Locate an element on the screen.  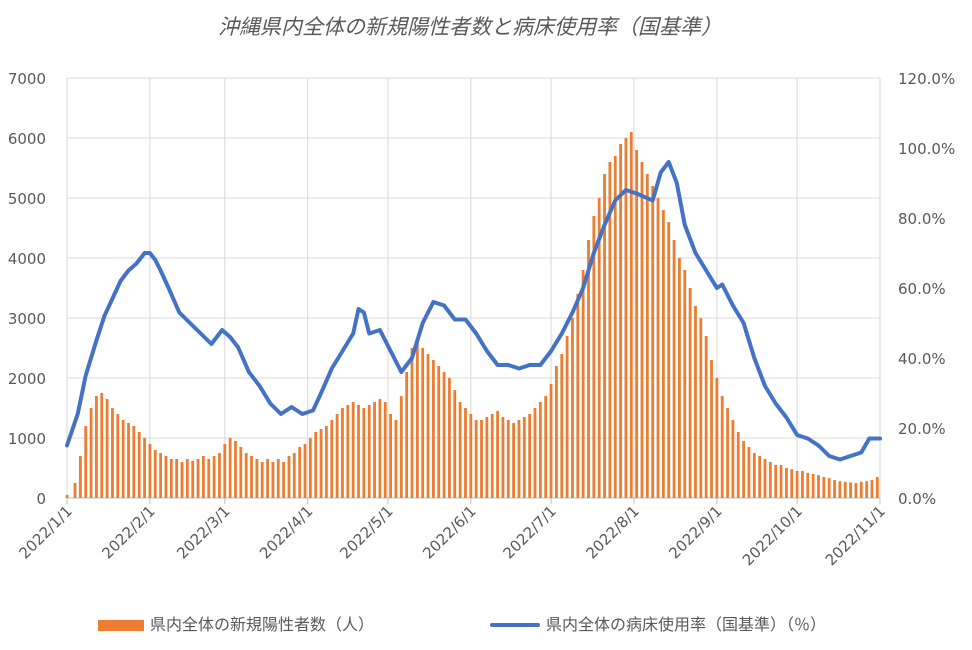
x-tick-label: 2022/5/1 is located at coordinates (366, 532).